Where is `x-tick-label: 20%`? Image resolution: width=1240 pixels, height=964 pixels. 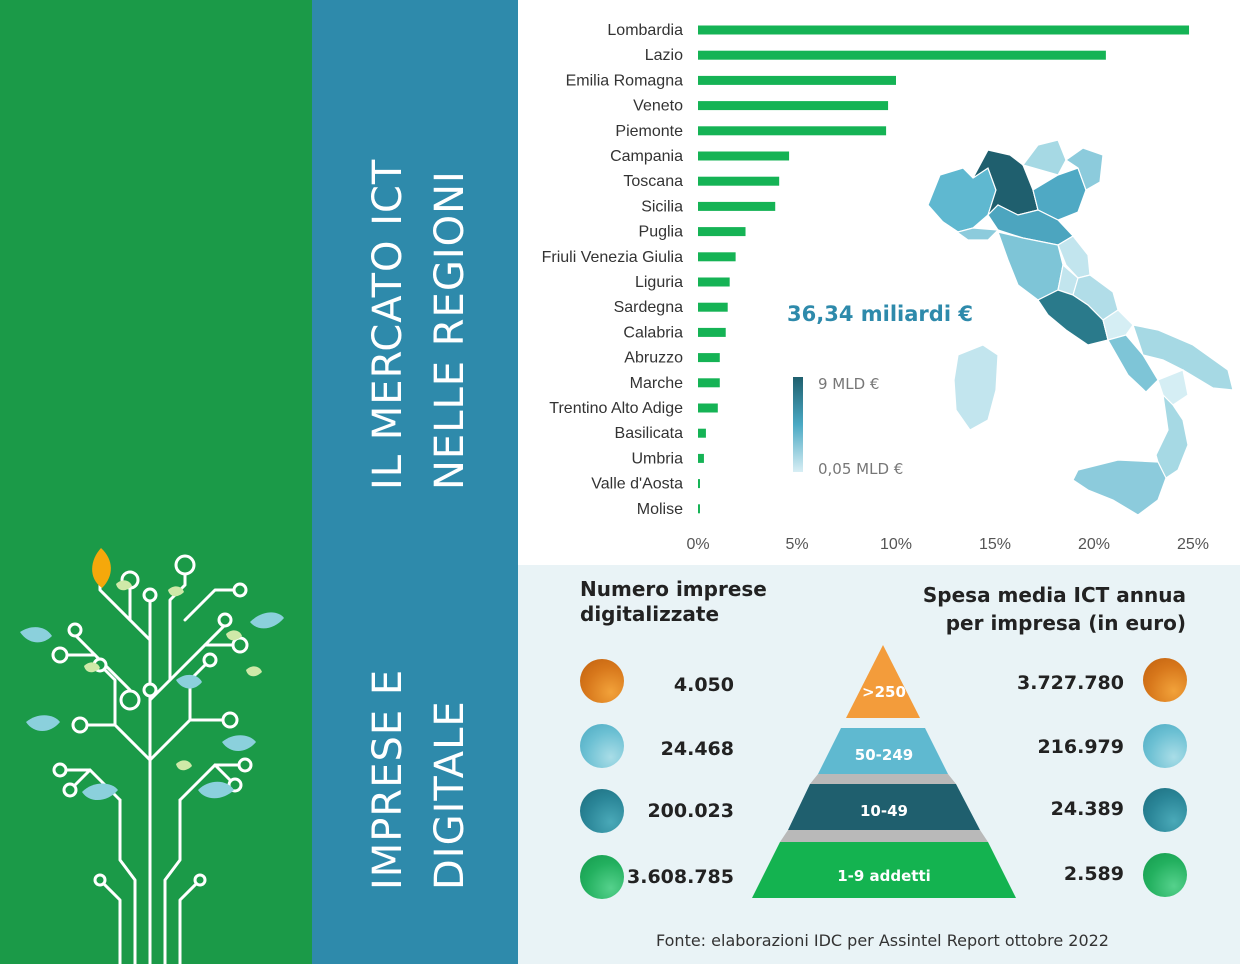
x-tick-label: 20% is located at coordinates (1094, 544).